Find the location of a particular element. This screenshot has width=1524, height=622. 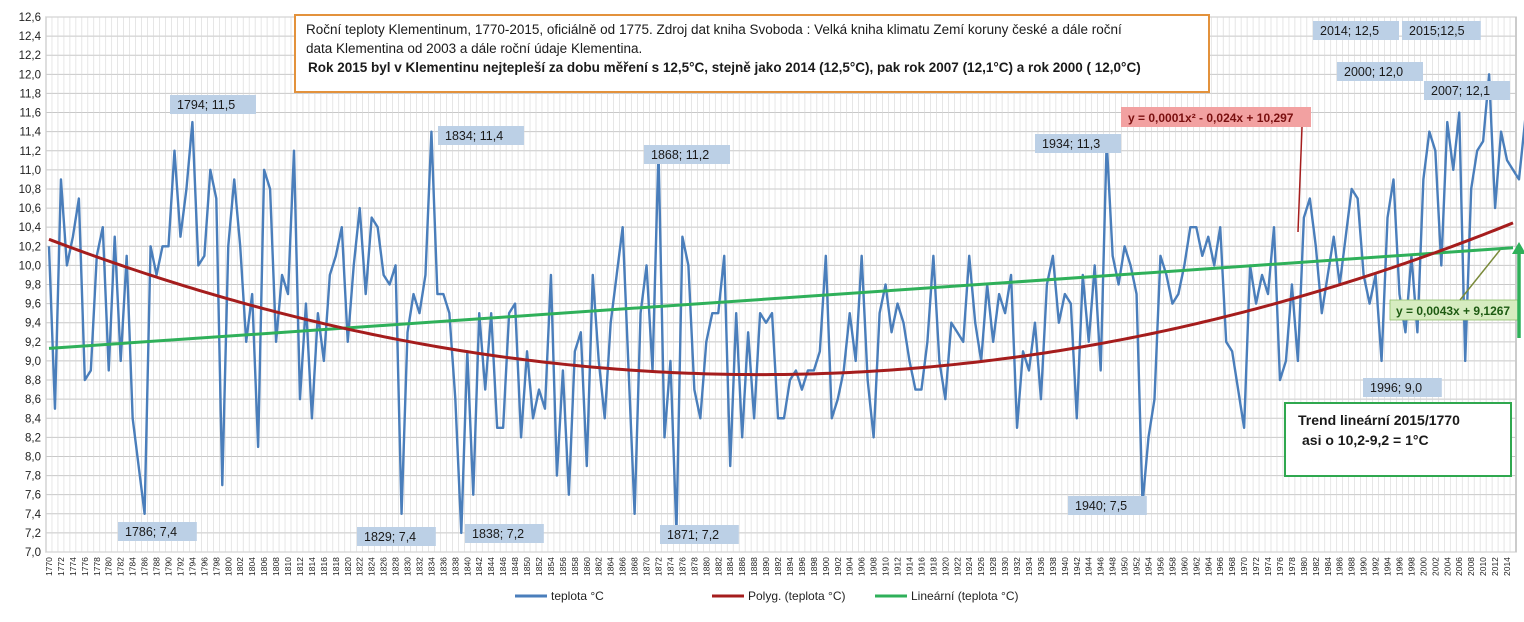

x-tick-label: 2000 is located at coordinates (1423, 566).